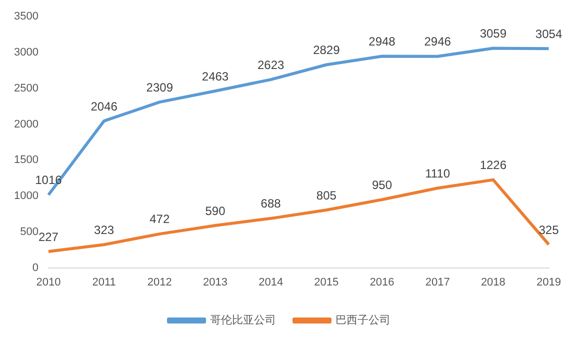 The height and width of the screenshot is (340, 569). What do you see at coordinates (493, 33) in the screenshot?
I see `data-label: 3059` at bounding box center [493, 33].